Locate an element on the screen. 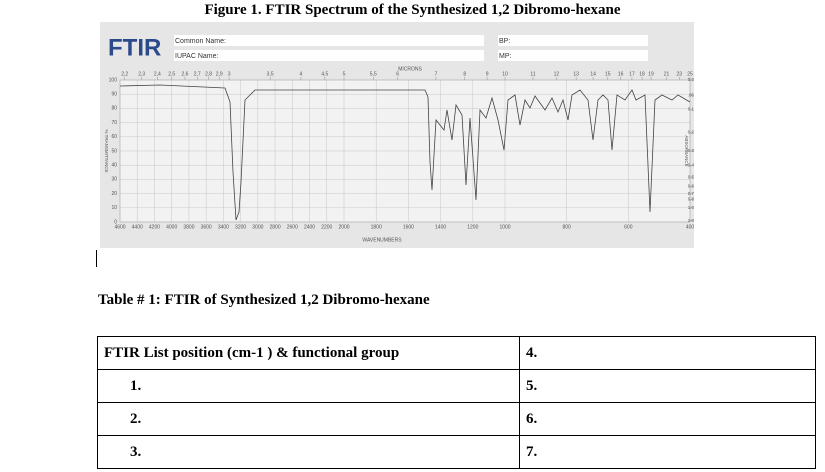 The height and width of the screenshot is (472, 825). right-tick-label: 2.0 is located at coordinates (691, 220).